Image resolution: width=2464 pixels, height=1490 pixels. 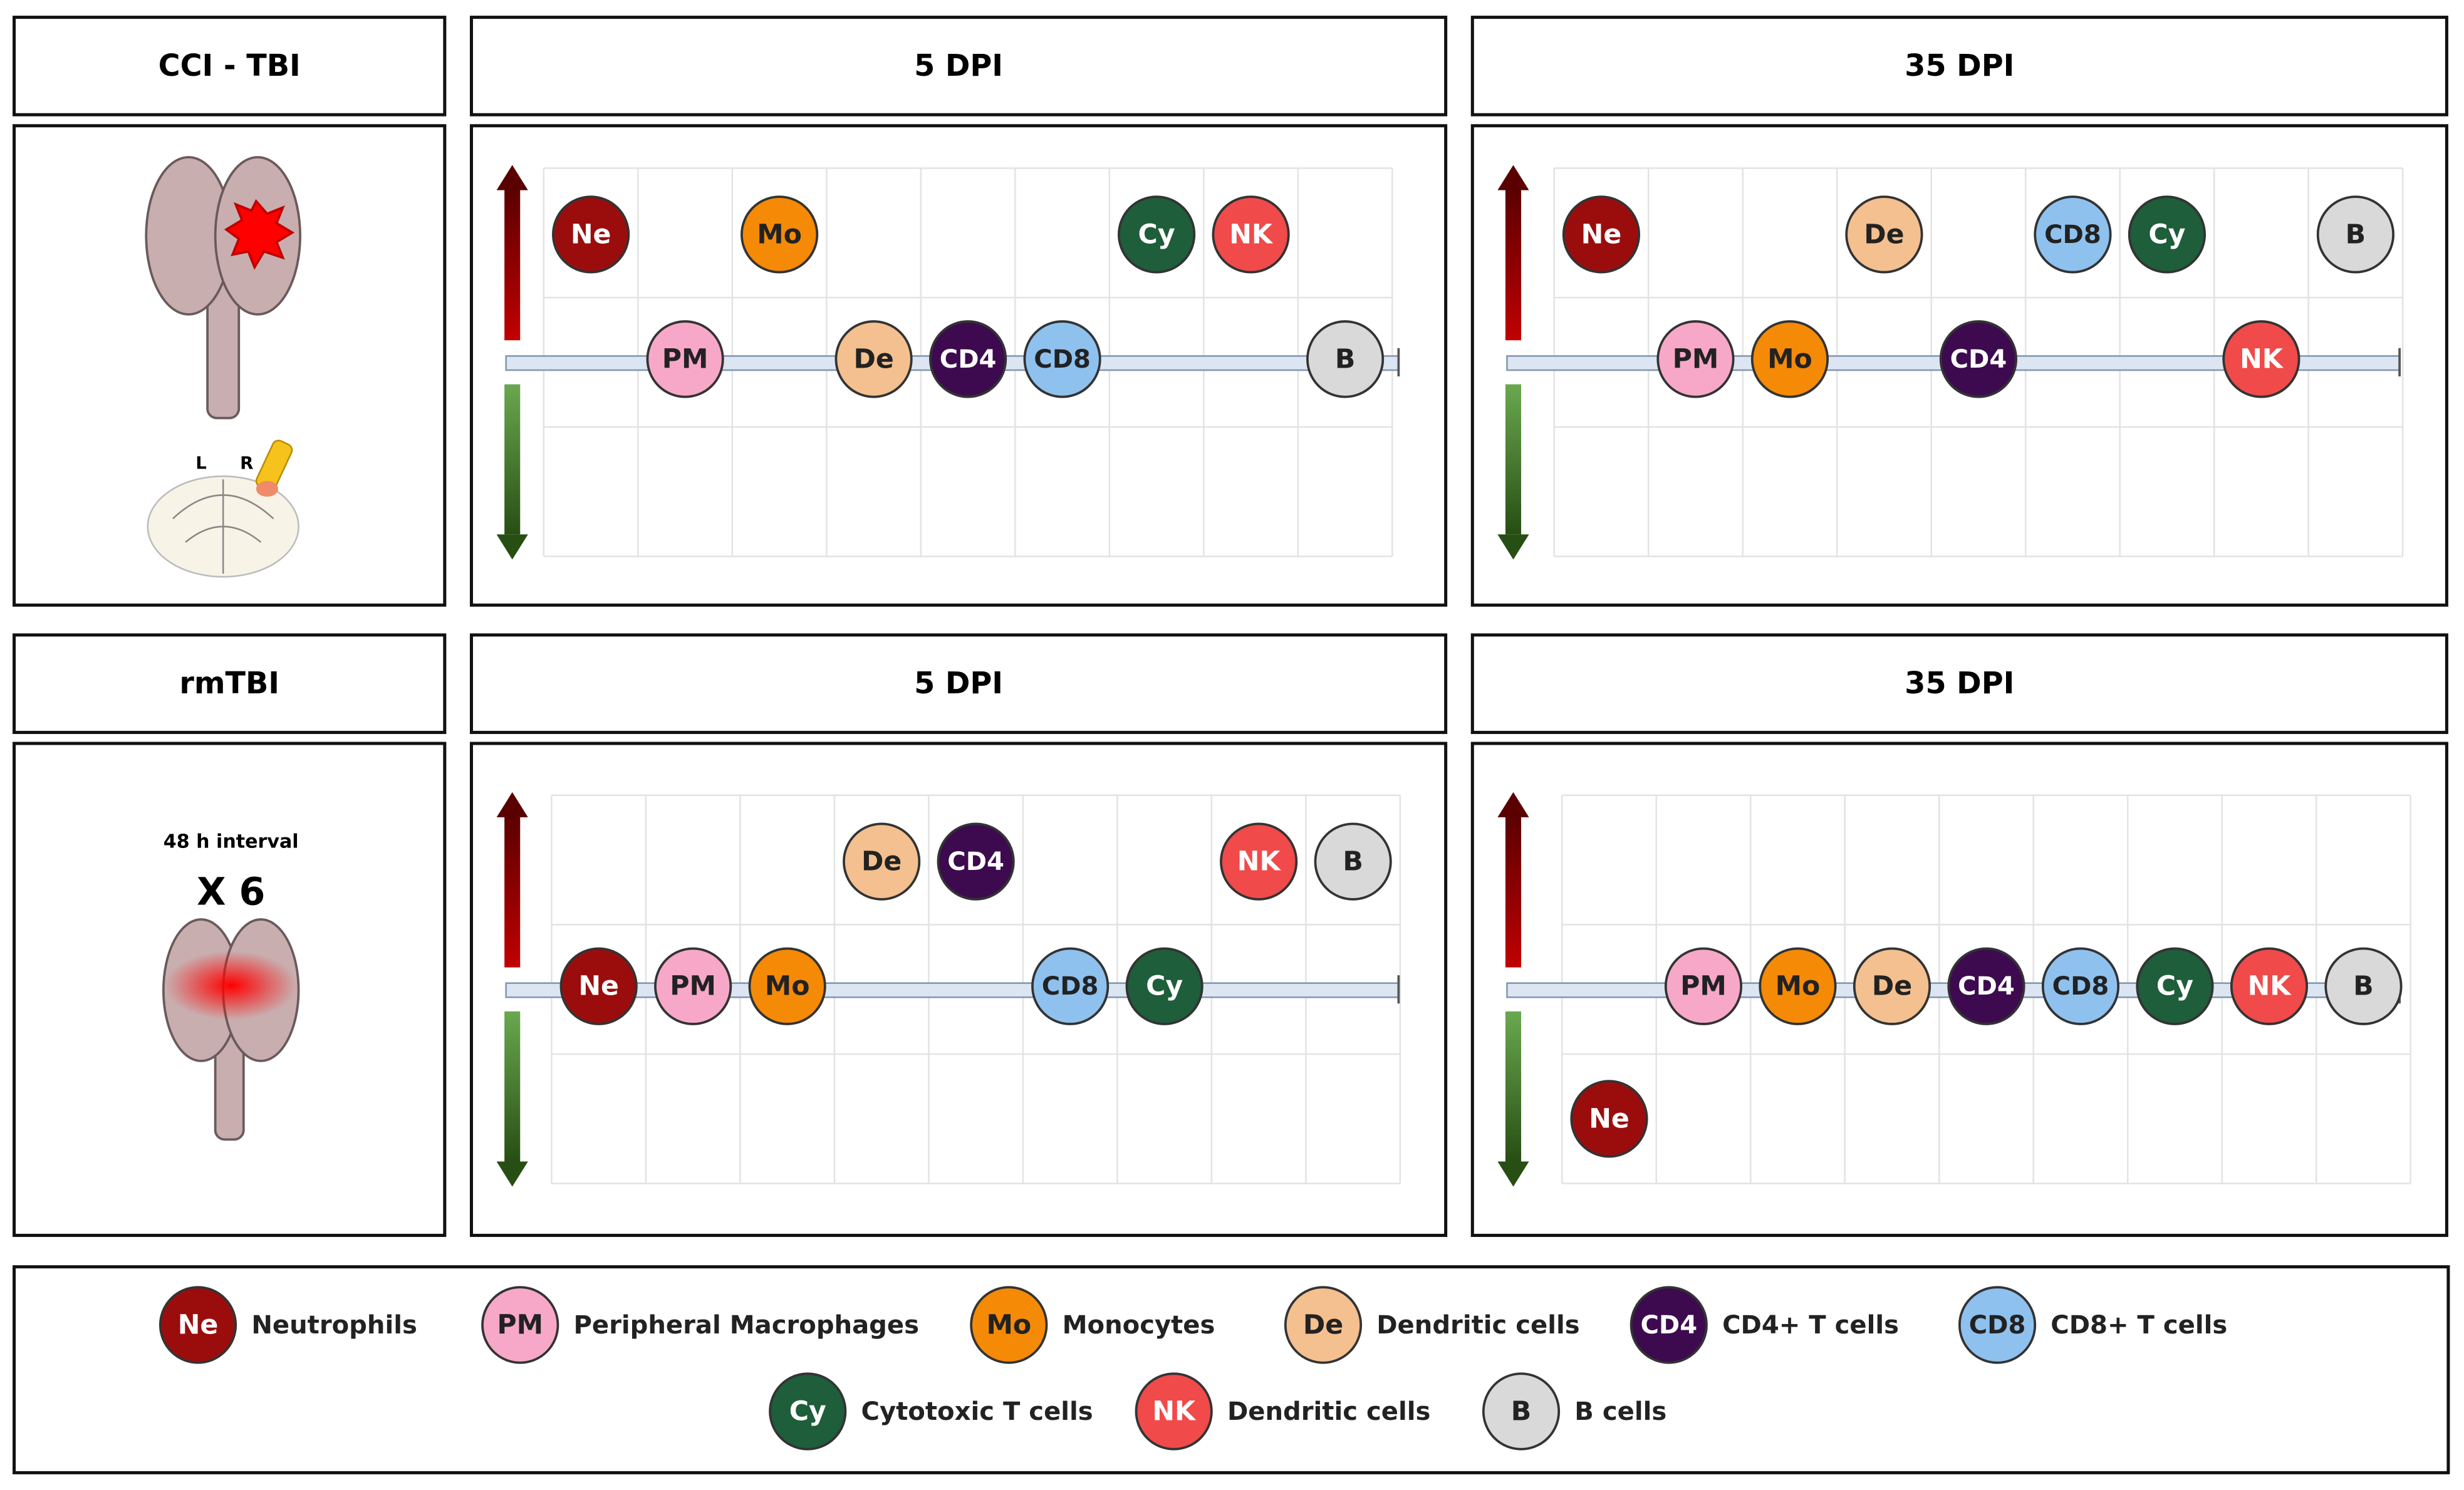 I want to click on interval-label: 48 h interval, so click(x=231, y=842).